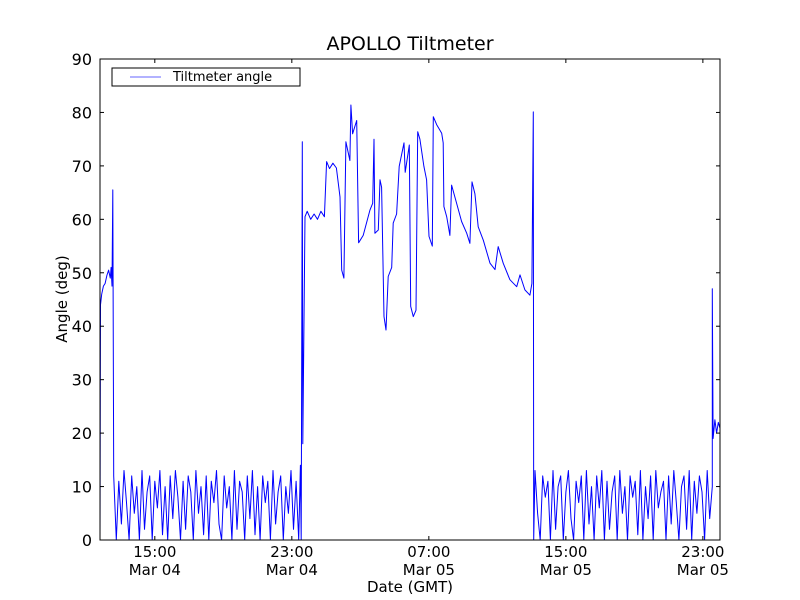  What do you see at coordinates (82, 380) in the screenshot?
I see `y-tick-label: 30` at bounding box center [82, 380].